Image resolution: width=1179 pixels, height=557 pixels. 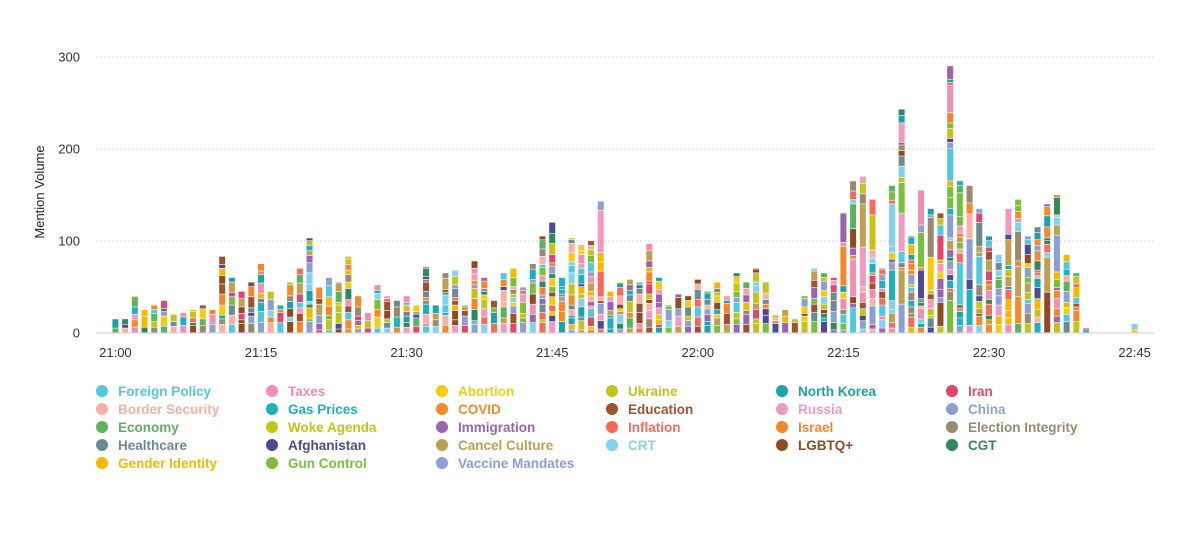 What do you see at coordinates (181, 463) in the screenshot?
I see `legend-item: Gender Identity` at bounding box center [181, 463].